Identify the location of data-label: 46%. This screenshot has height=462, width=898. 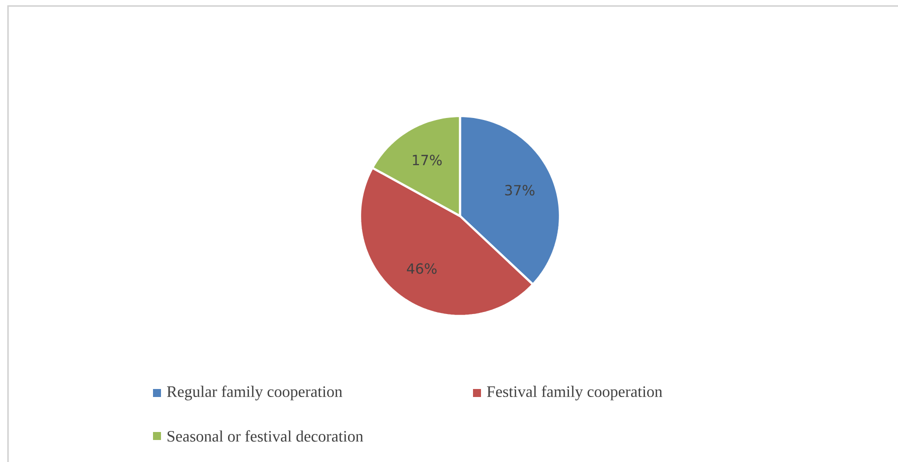
(421, 268).